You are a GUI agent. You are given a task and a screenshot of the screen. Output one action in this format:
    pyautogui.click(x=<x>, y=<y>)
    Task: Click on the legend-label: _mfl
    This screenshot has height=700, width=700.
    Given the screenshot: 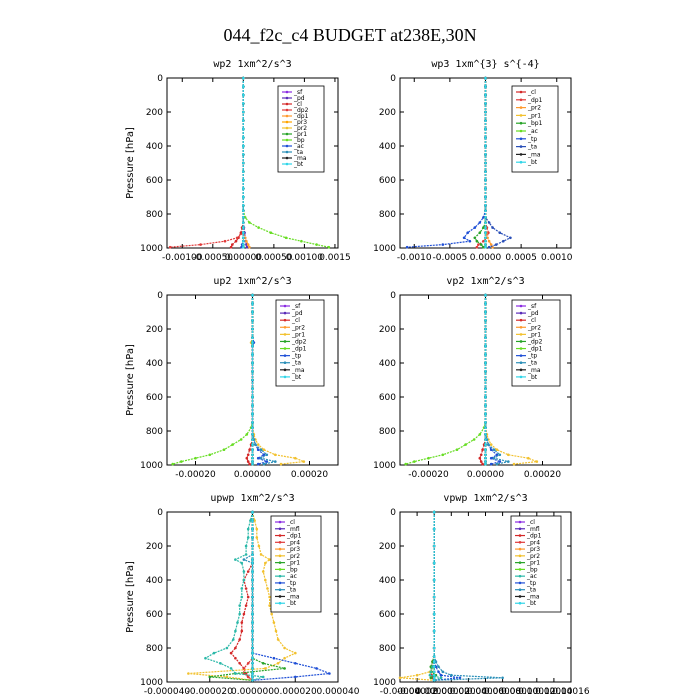 What is the action you would take?
    pyautogui.click(x=293, y=529)
    